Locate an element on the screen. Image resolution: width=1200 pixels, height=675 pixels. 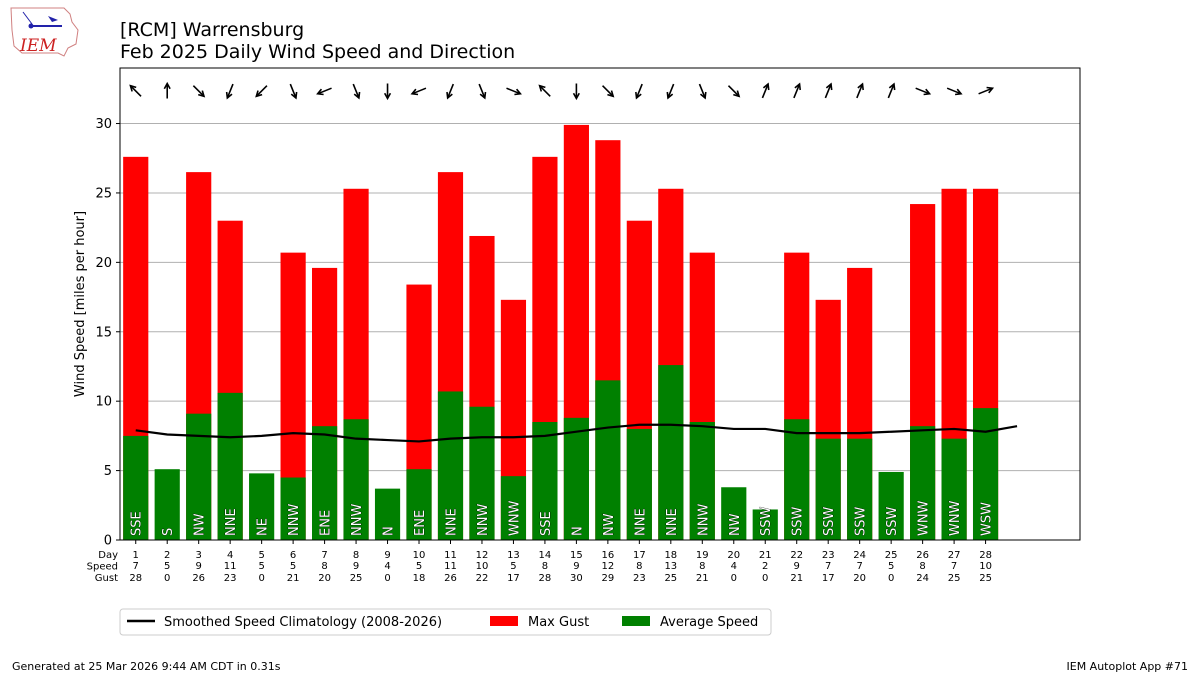
row-label: Gust is located at coordinates (106, 578).